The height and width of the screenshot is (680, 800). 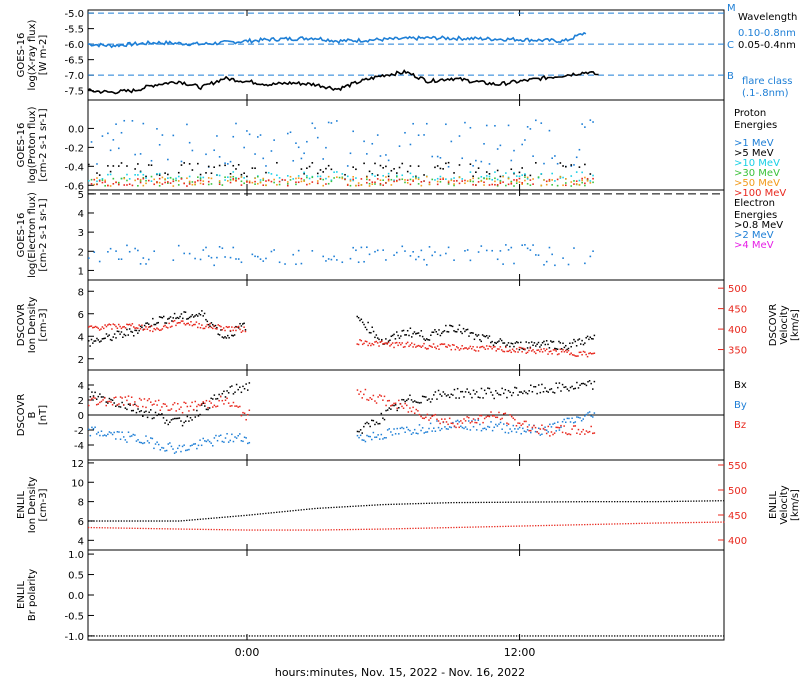 What do you see at coordinates (737, 516) in the screenshot?
I see `y-tick-label-right: 450` at bounding box center [737, 516].